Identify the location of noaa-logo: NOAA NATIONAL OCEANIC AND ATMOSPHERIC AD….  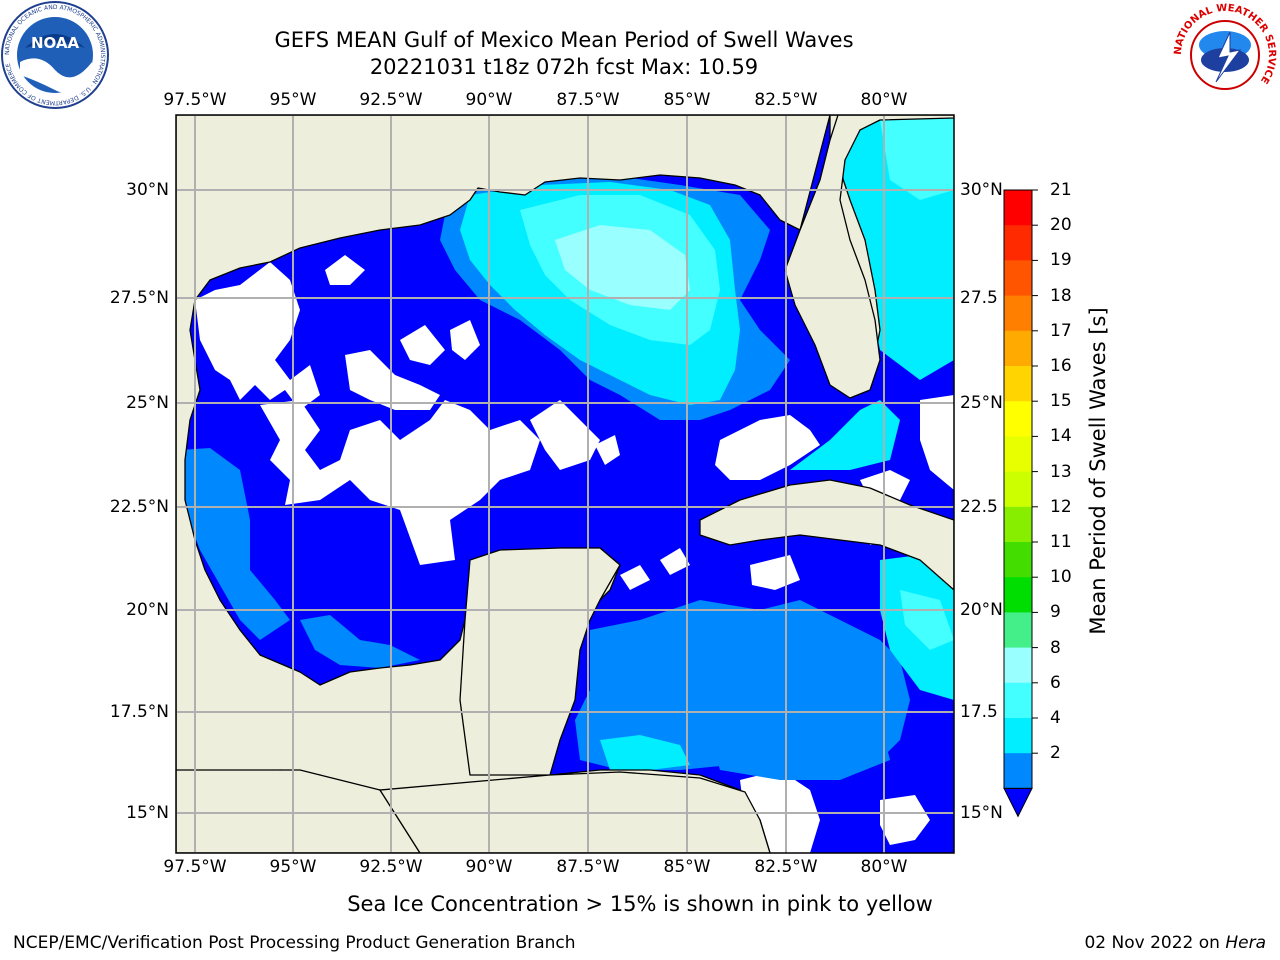
(55, 55).